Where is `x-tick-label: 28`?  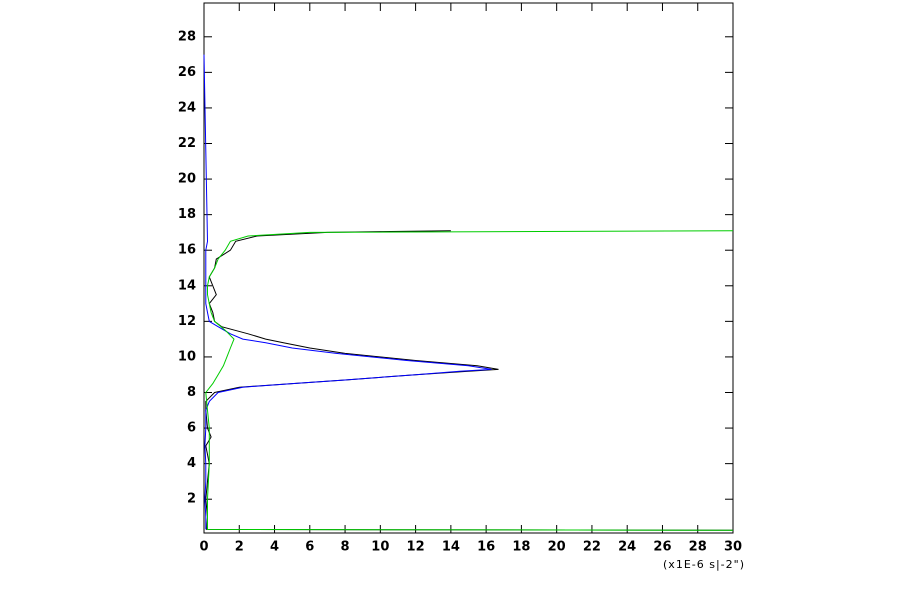 x-tick-label: 28 is located at coordinates (698, 547).